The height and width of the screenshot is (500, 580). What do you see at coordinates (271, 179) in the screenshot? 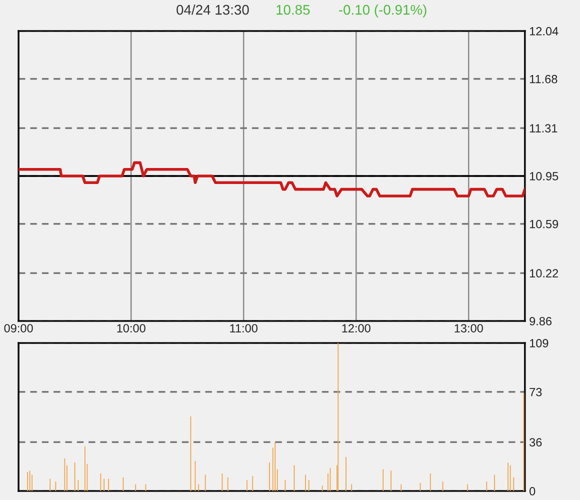
I see `line-series` at bounding box center [271, 179].